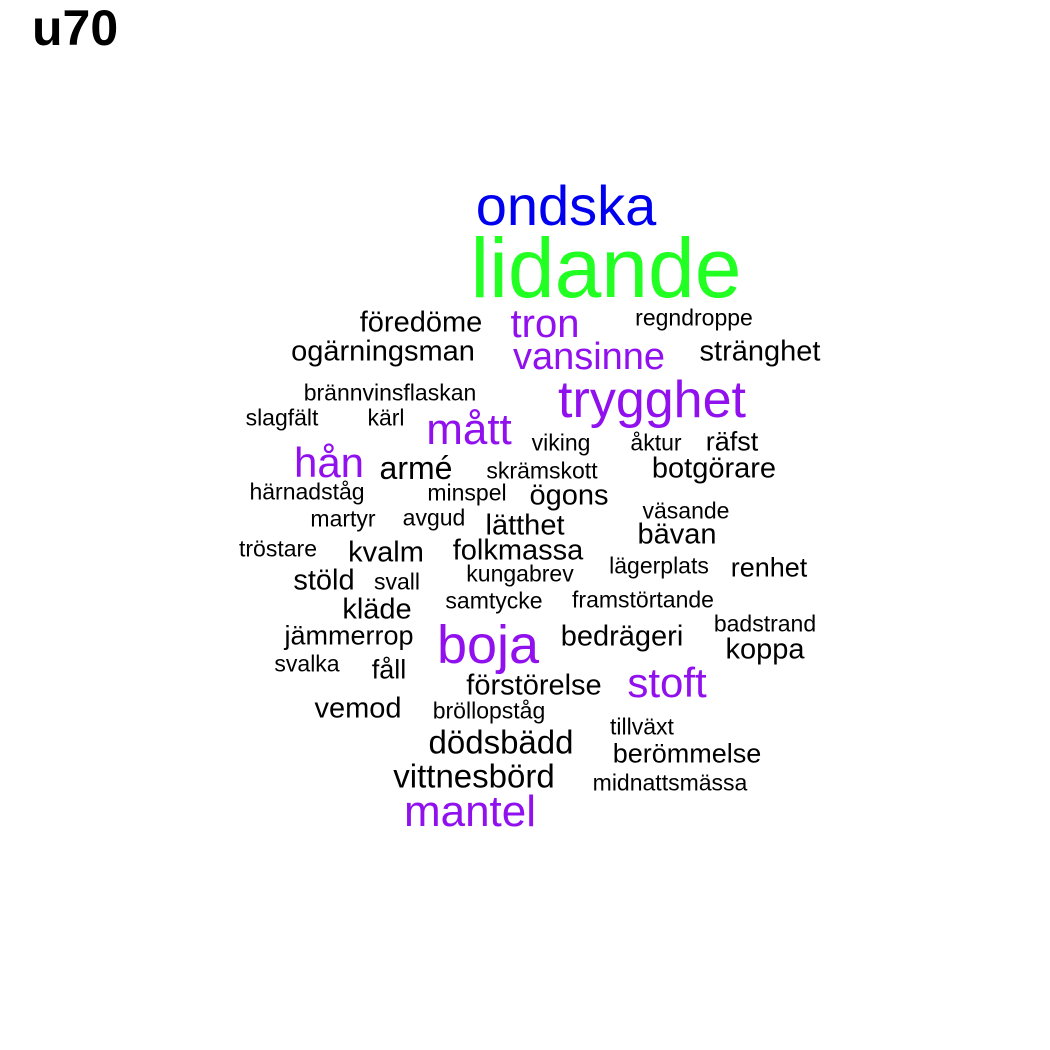 The height and width of the screenshot is (1050, 1050). Describe the element at coordinates (542, 470) in the screenshot. I see `cloud-word: skrämskott` at that location.